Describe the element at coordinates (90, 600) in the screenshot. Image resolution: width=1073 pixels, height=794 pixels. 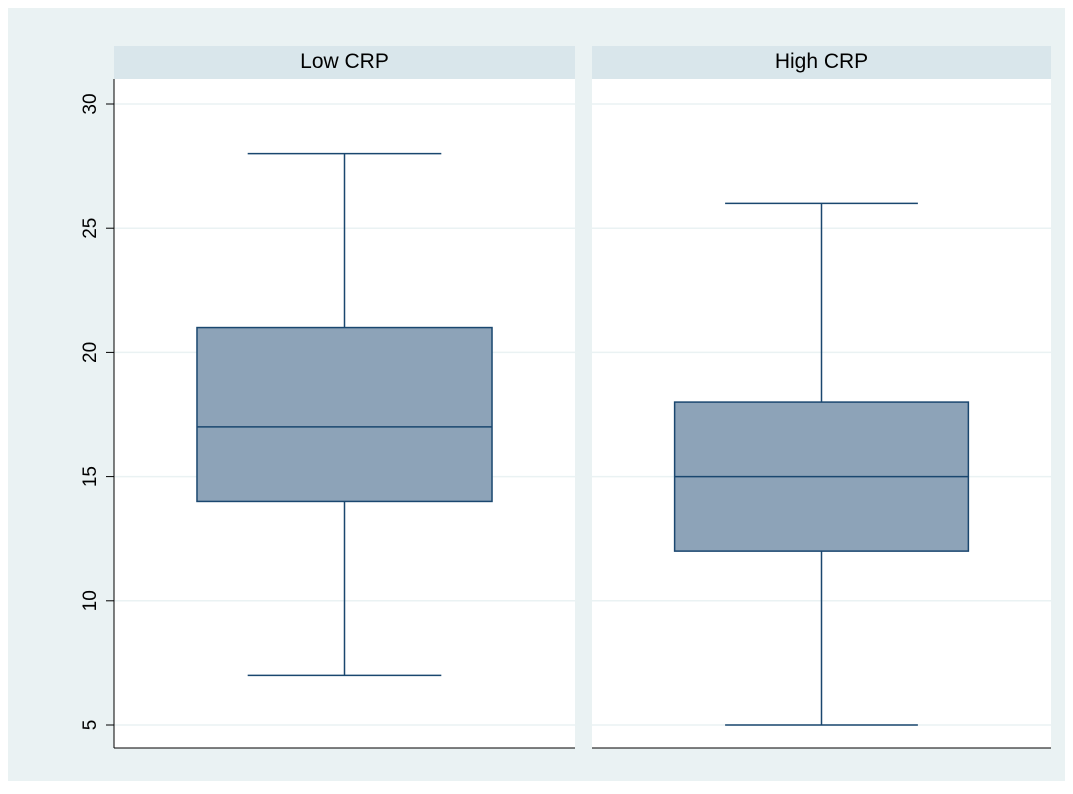
I see `y-tick-label: 10` at that location.